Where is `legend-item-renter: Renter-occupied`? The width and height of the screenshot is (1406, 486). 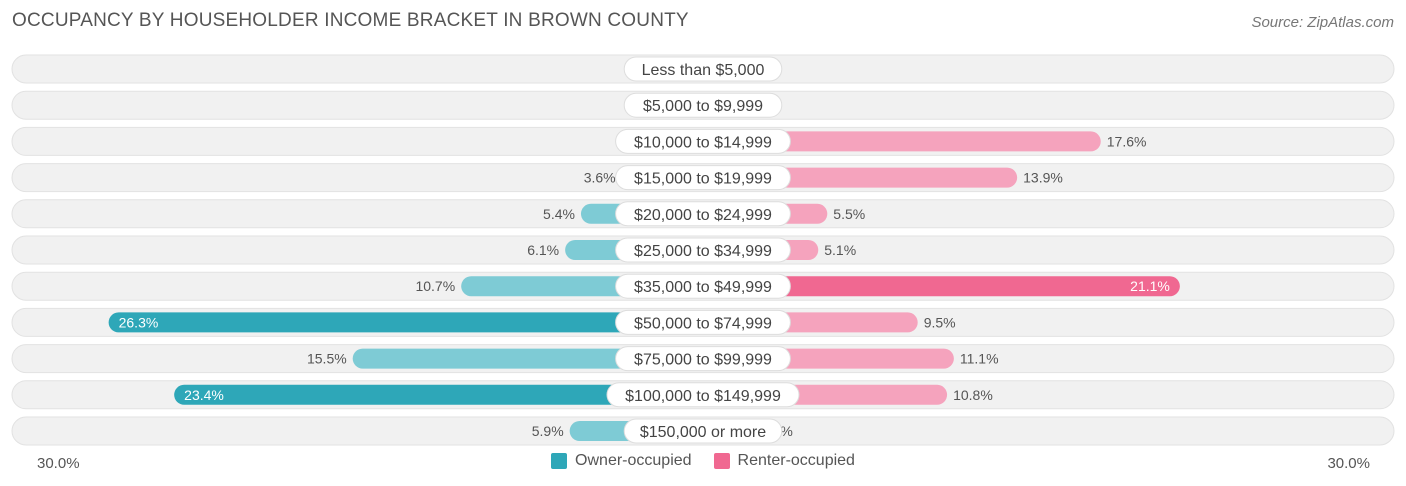 legend-item-renter: Renter-occupied is located at coordinates (784, 461).